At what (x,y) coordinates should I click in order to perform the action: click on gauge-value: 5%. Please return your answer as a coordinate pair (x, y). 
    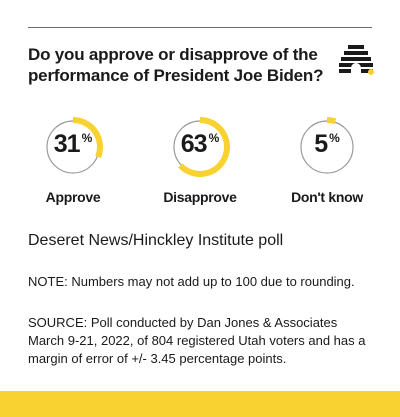
    Looking at the image, I should click on (327, 144).